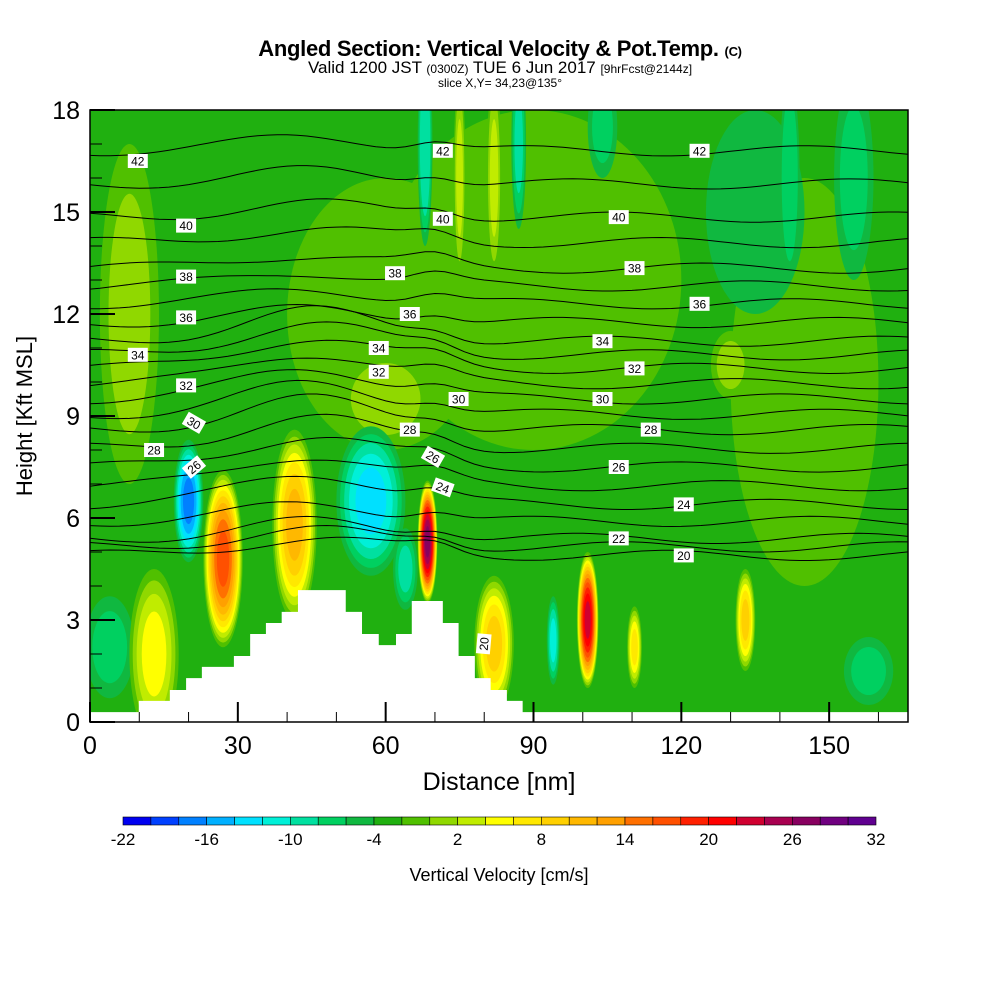  I want to click on y-tick-label: 18, so click(66, 111).